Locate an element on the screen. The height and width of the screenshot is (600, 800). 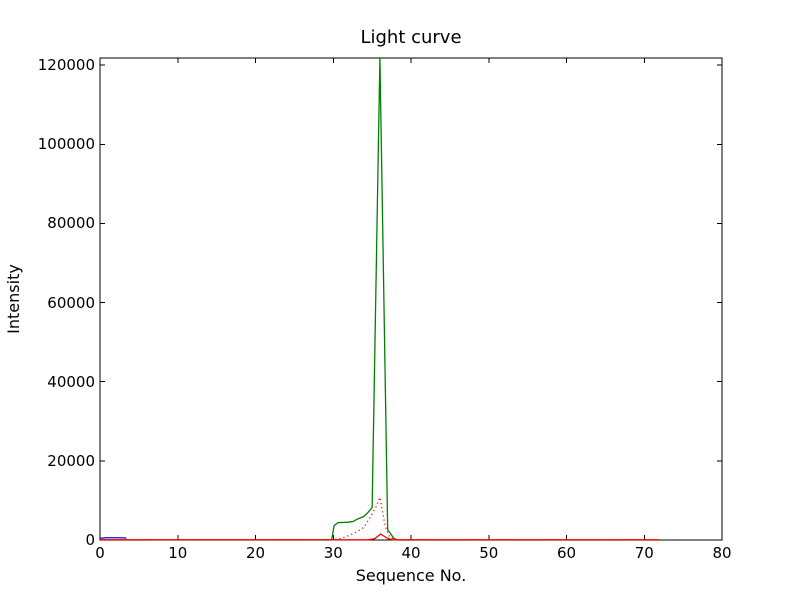
red-solid-curve is located at coordinates (380, 537).